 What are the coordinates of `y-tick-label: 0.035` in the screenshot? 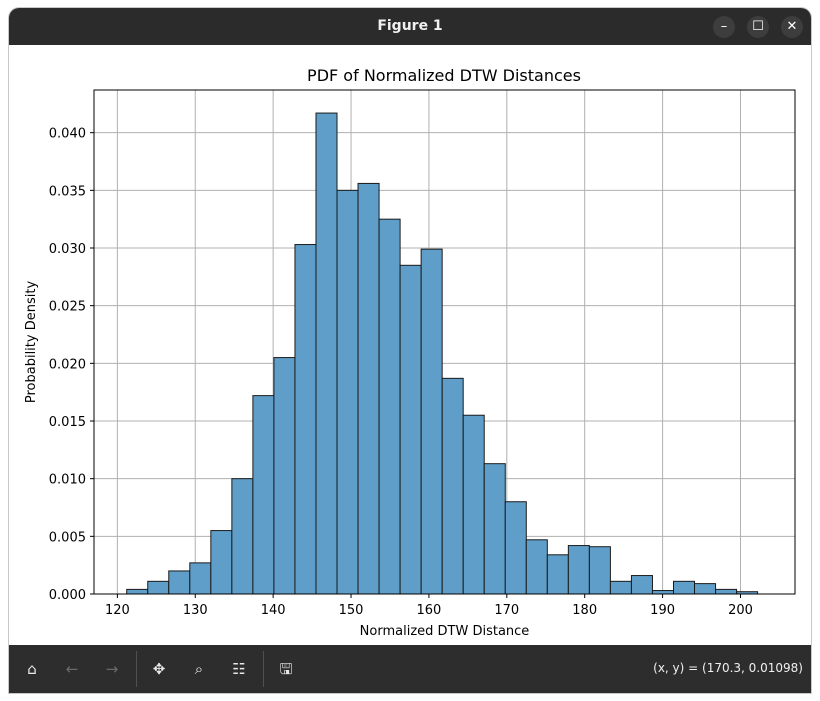 It's located at (67, 191).